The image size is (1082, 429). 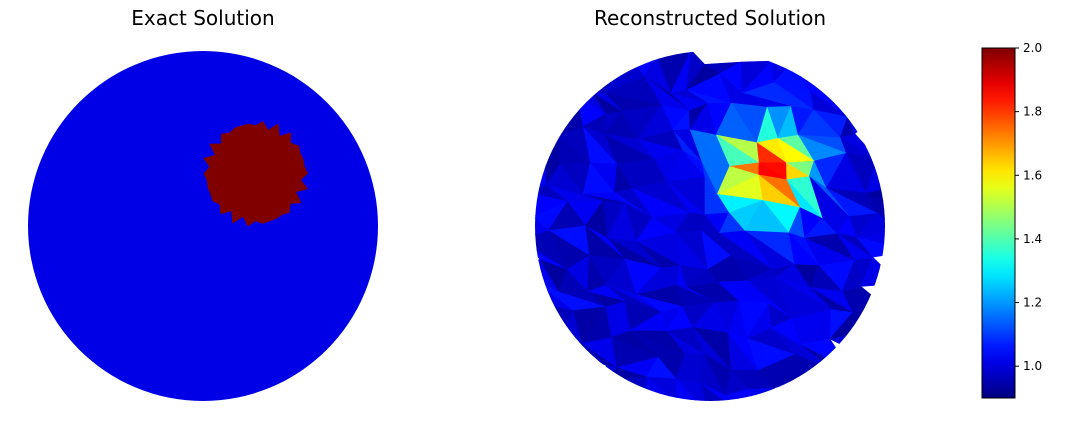 I want to click on exact-solution-title: Exact Solution, so click(x=203, y=18).